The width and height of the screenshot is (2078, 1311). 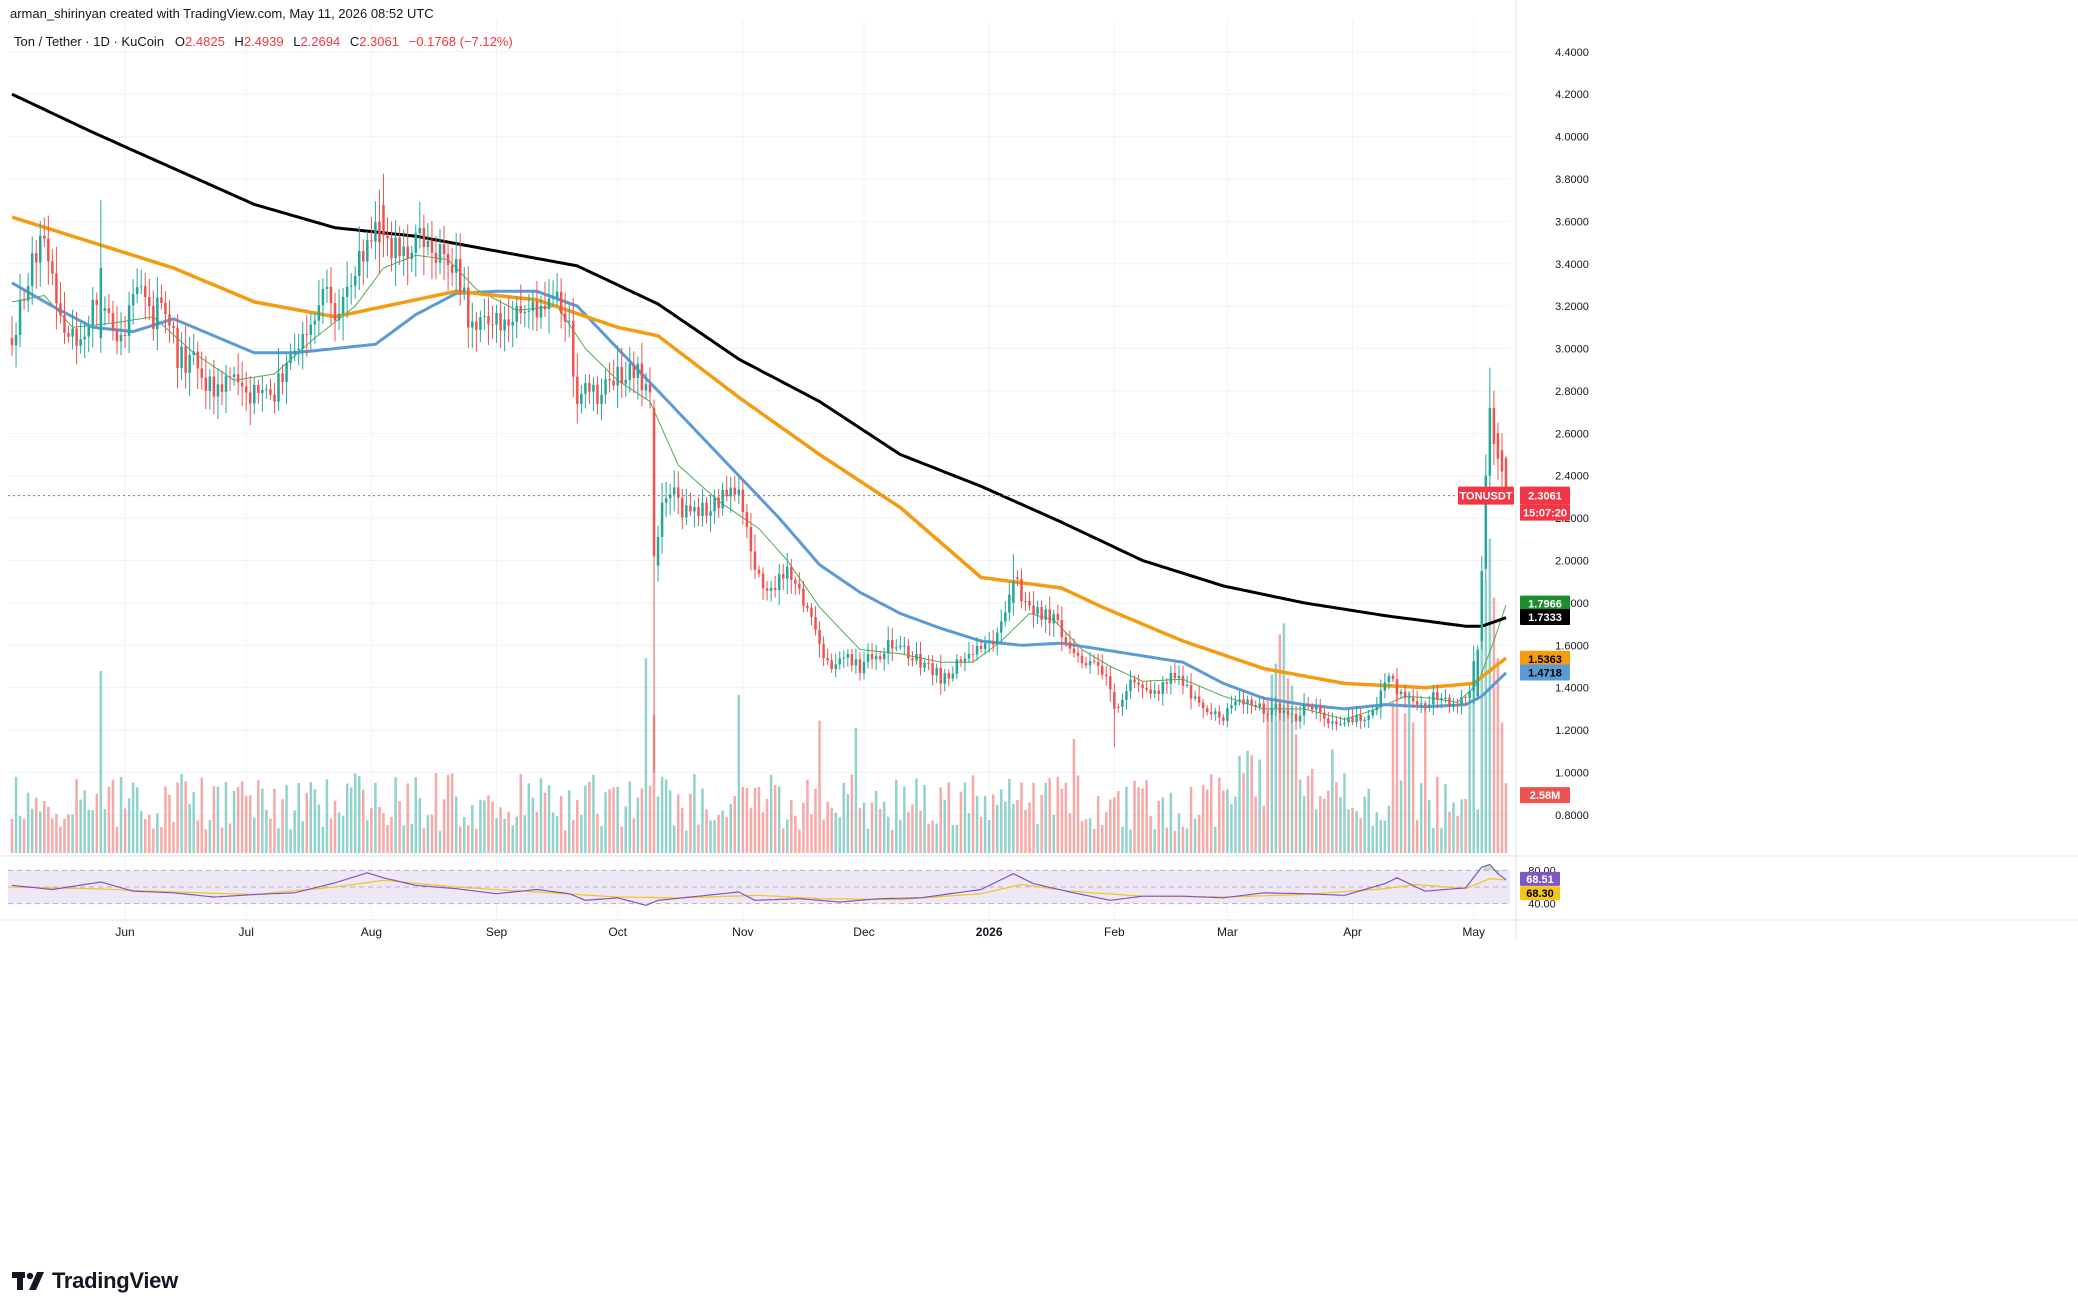 What do you see at coordinates (1572, 307) in the screenshot?
I see `price-tick-label: 3.2000` at bounding box center [1572, 307].